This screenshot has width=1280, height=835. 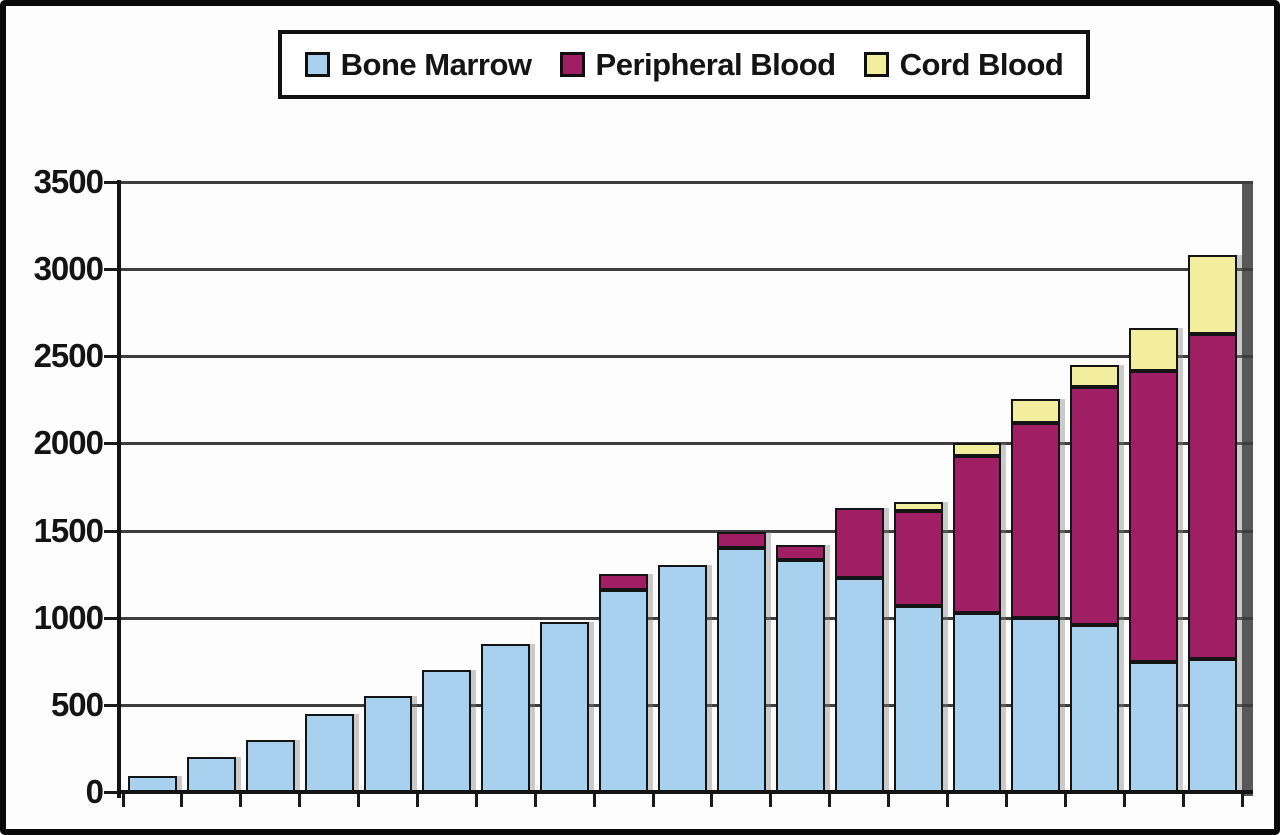 What do you see at coordinates (68, 269) in the screenshot?
I see `y-tick-label: 3000` at bounding box center [68, 269].